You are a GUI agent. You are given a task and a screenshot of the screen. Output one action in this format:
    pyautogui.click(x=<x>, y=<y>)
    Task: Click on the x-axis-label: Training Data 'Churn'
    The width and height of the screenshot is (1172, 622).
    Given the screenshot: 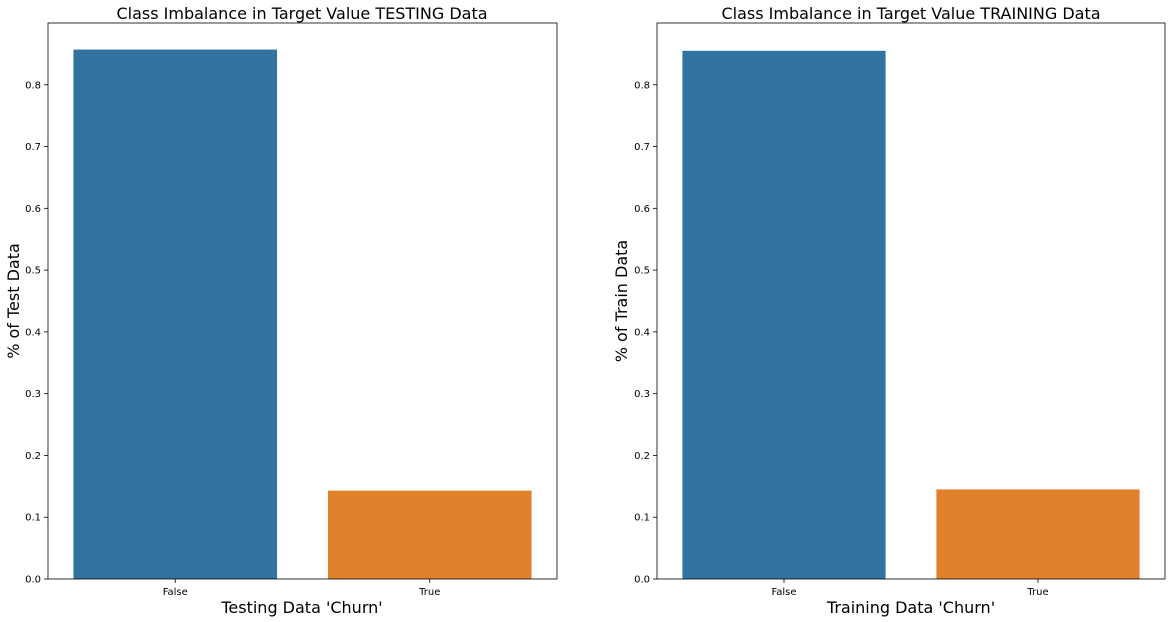 What is the action you would take?
    pyautogui.click(x=910, y=607)
    